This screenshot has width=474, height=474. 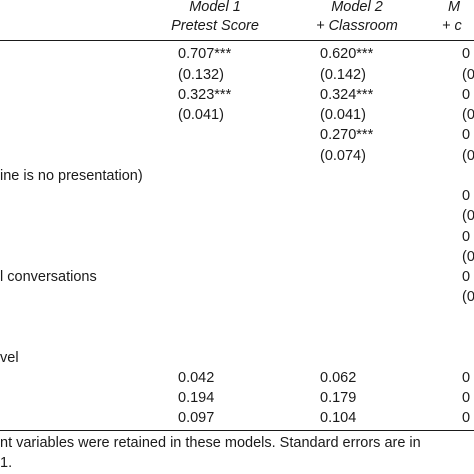 What do you see at coordinates (237, 430) in the screenshot?
I see `footer-rule` at bounding box center [237, 430].